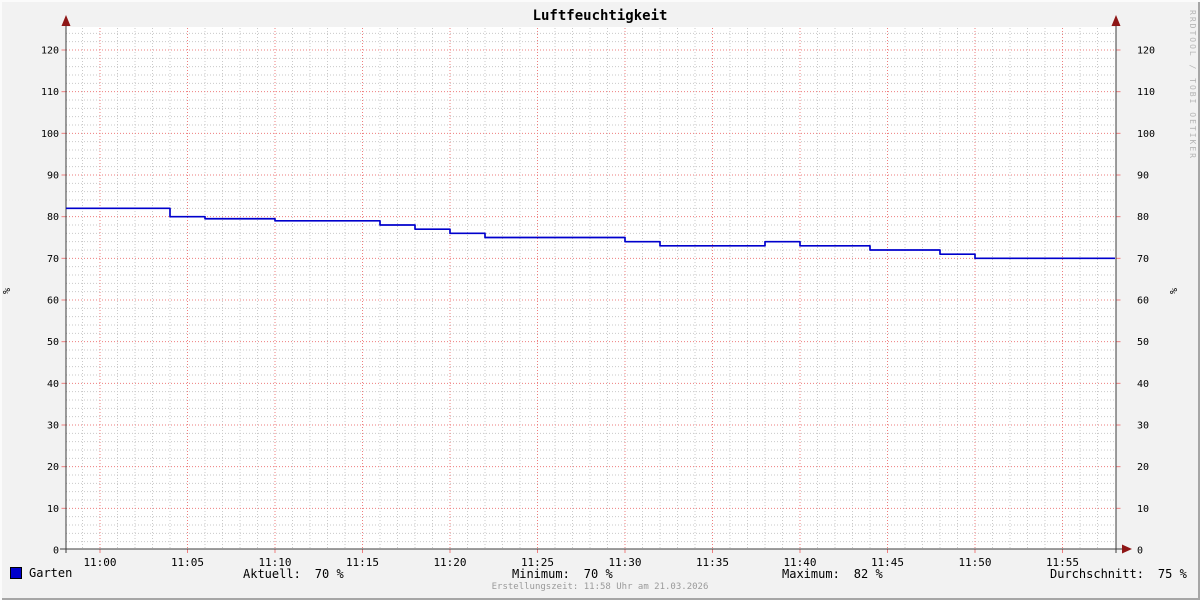 This screenshot has width=1200, height=600. What do you see at coordinates (541, 574) in the screenshot?
I see `stat-minimum-label: Minimum:` at bounding box center [541, 574].